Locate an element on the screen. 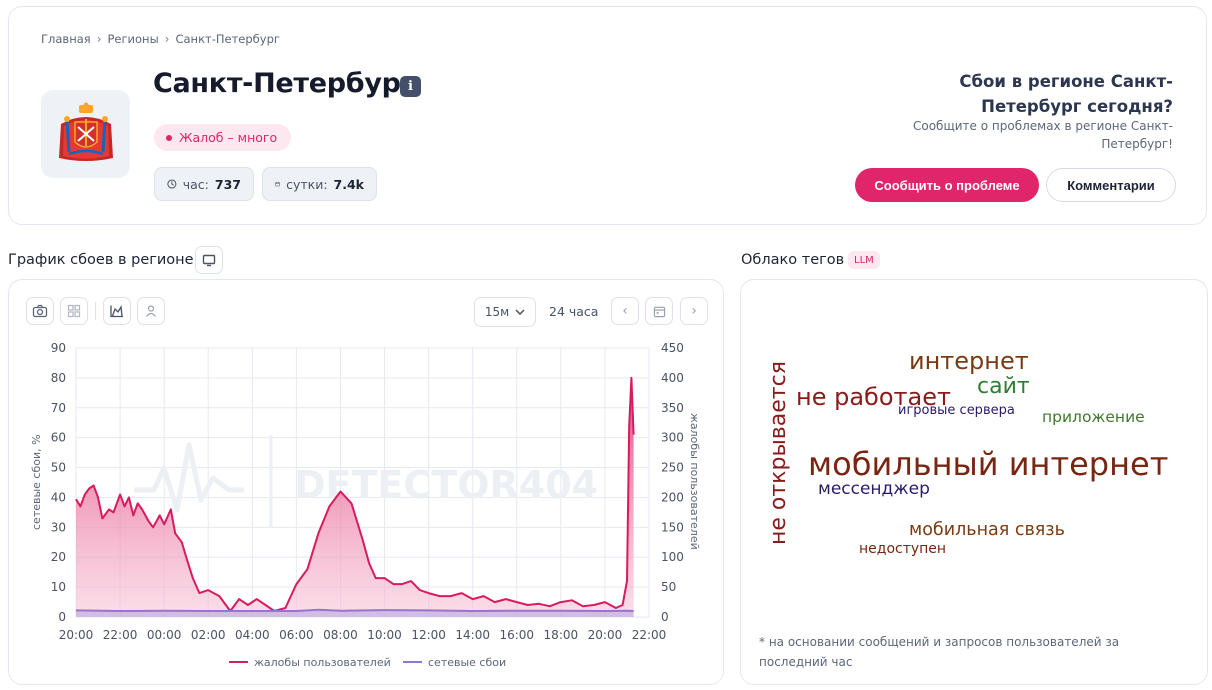 The image size is (1212, 690). x-tick: 18:00 is located at coordinates (561, 635).